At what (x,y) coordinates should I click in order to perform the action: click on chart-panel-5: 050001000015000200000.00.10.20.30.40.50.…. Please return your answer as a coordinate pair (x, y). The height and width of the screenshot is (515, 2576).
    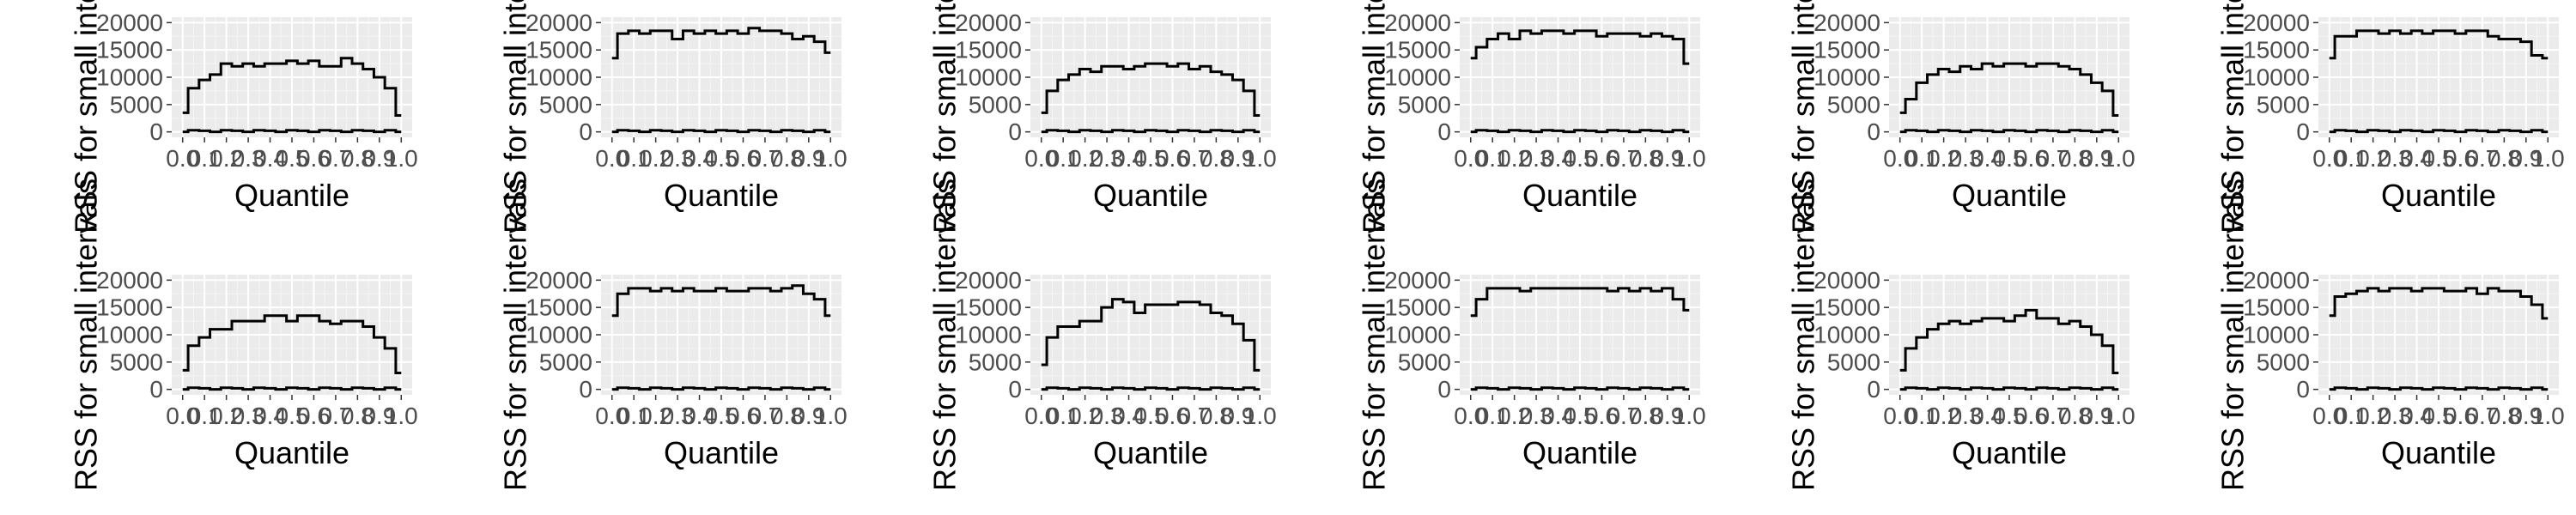
    Looking at the image, I should click on (1961, 116).